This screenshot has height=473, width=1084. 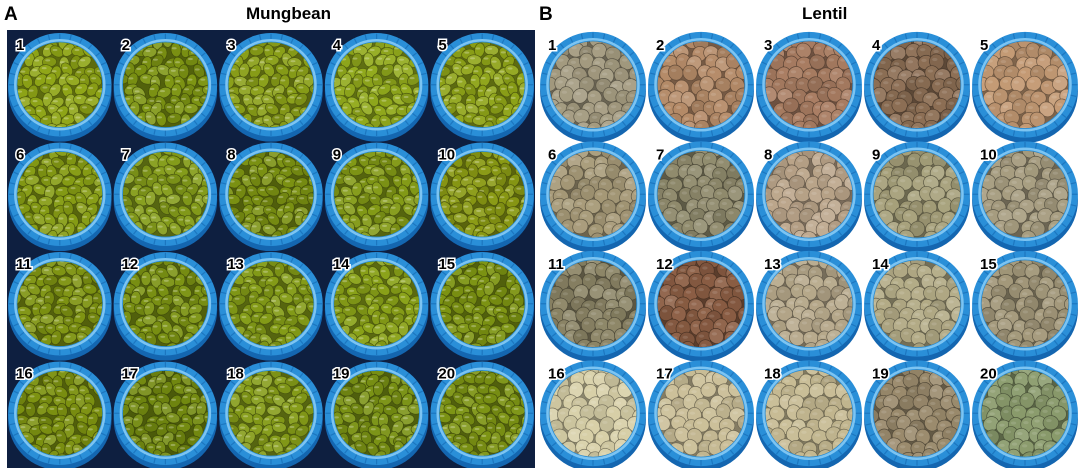 What do you see at coordinates (876, 155) in the screenshot?
I see `lentil-sample-number: 9` at bounding box center [876, 155].